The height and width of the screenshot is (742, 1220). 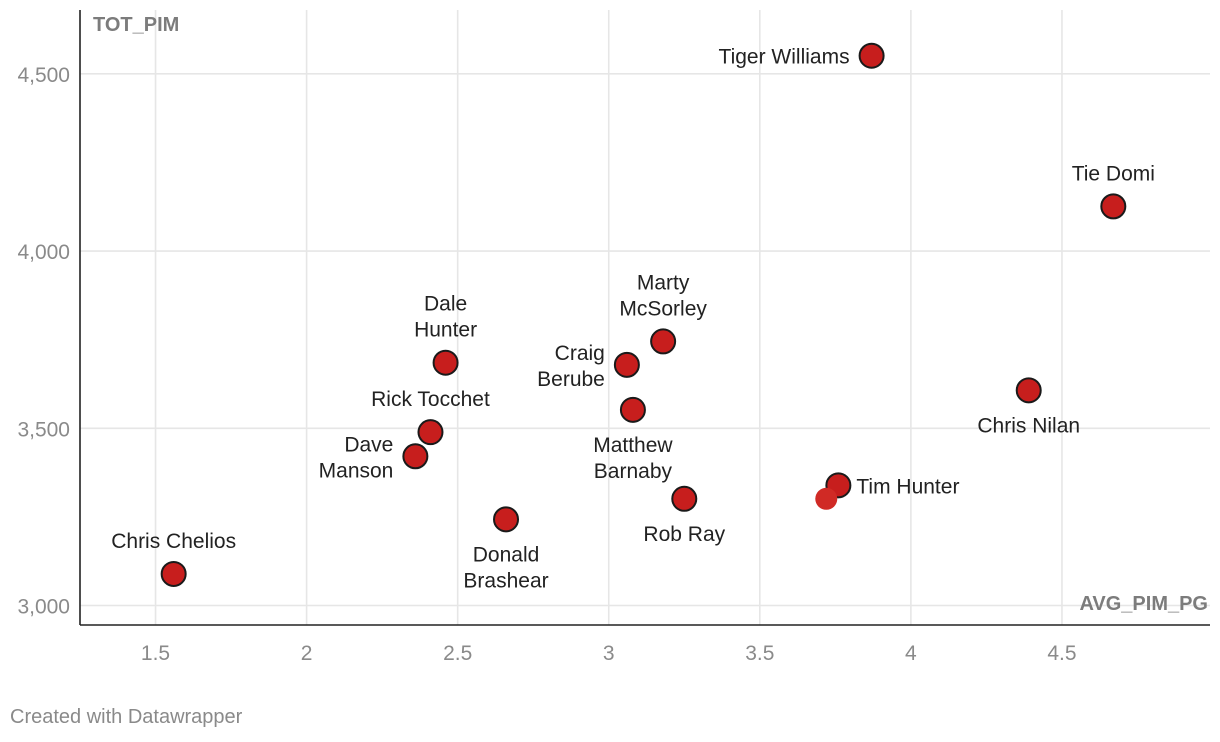 What do you see at coordinates (136, 25) in the screenshot?
I see `y-axis-title: TOT_PIM` at bounding box center [136, 25].